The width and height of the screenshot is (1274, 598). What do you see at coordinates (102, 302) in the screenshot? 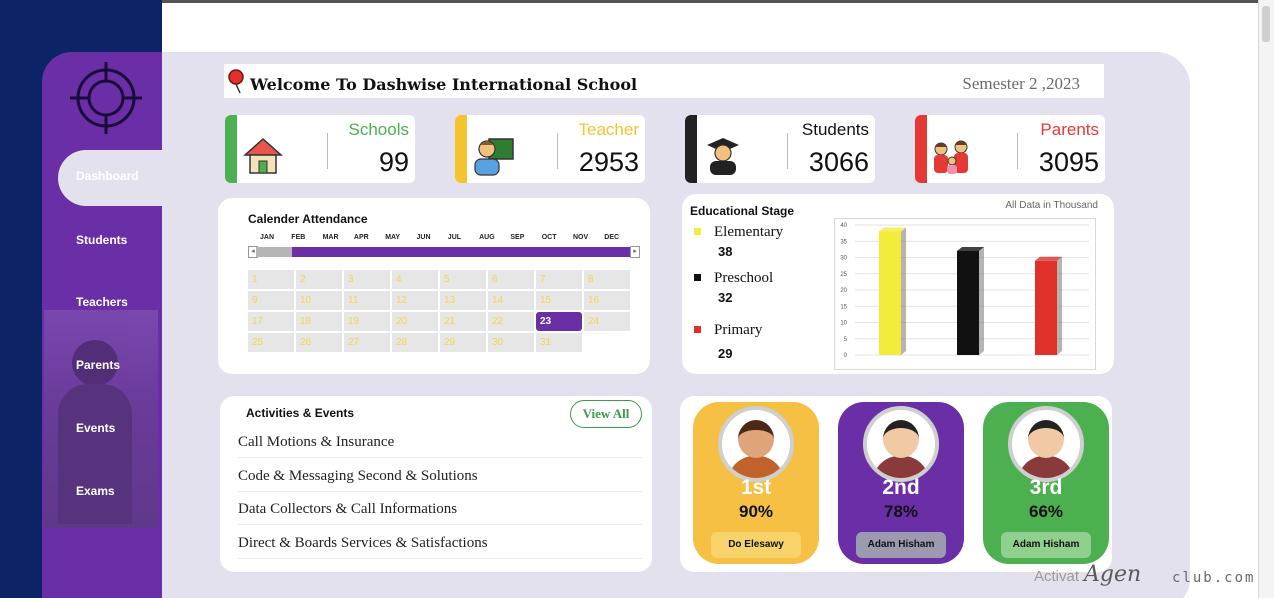
I see `sidebar-item-teachers: Teachers` at bounding box center [102, 302].